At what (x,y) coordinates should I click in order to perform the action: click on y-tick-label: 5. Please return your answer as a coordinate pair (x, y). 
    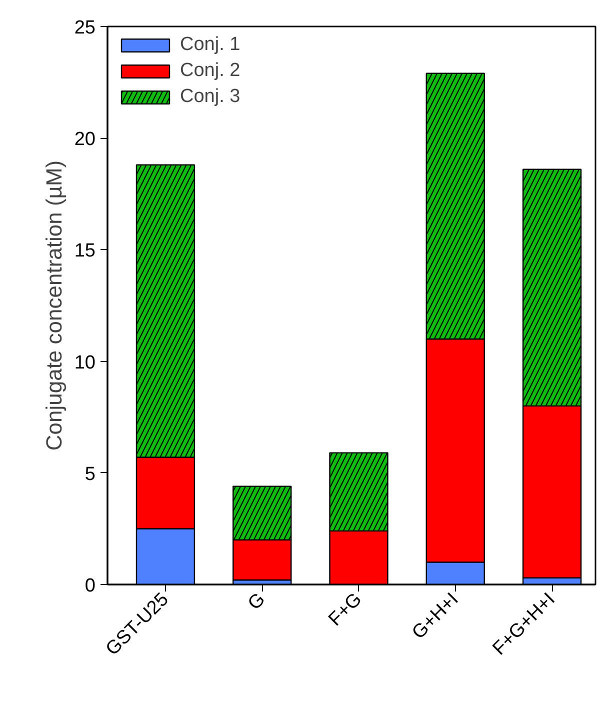
    Looking at the image, I should click on (90, 474).